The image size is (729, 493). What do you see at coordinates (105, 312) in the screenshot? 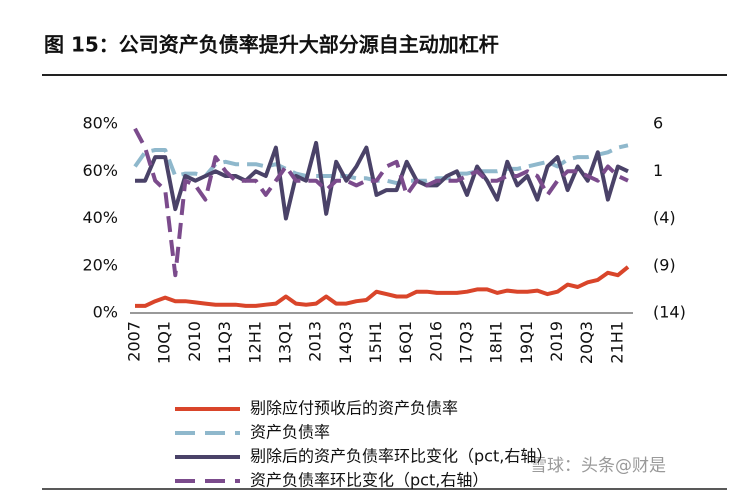
I see `yticks-label: 0%` at bounding box center [105, 312].